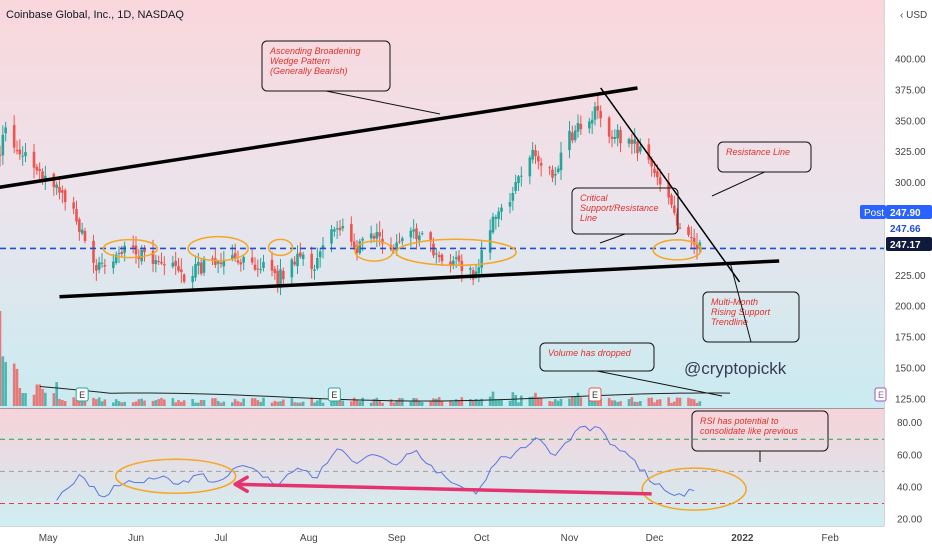 The width and height of the screenshot is (932, 550). Describe the element at coordinates (48, 538) in the screenshot. I see `time-tick-label: May` at that location.